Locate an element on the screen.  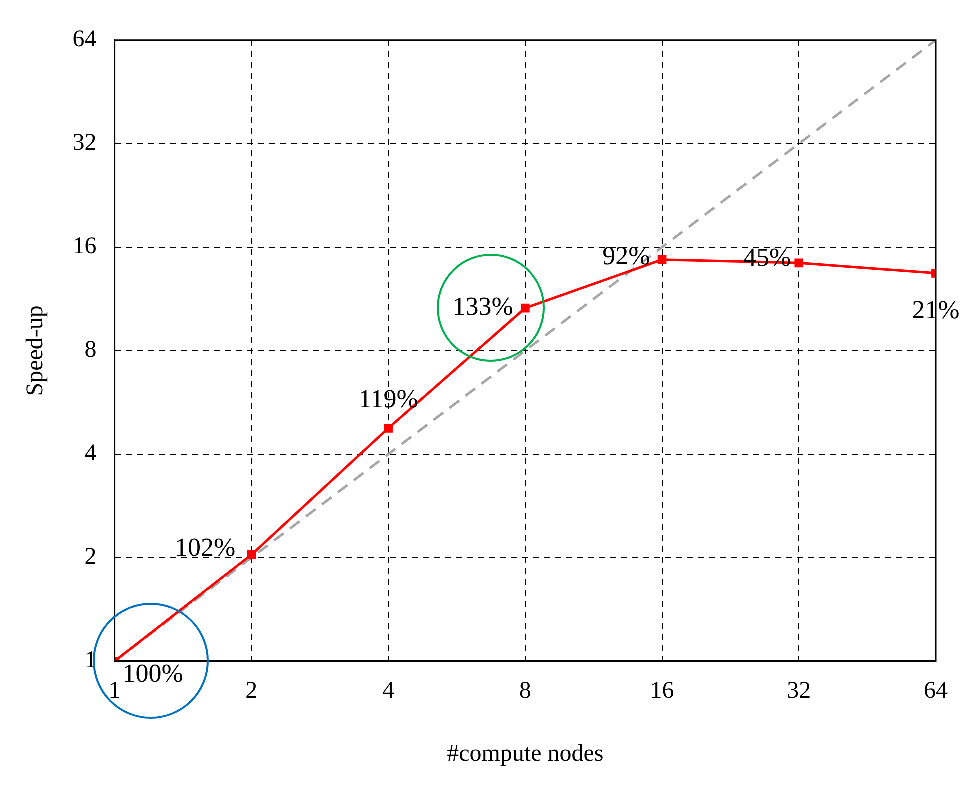
x-tick-label: 4 is located at coordinates (388, 691).